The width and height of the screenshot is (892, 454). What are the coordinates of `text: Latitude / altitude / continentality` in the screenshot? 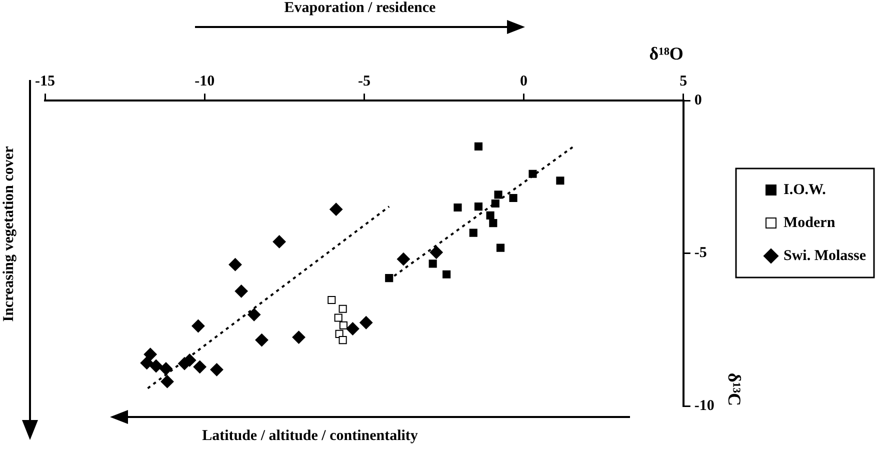 It's located at (310, 436).